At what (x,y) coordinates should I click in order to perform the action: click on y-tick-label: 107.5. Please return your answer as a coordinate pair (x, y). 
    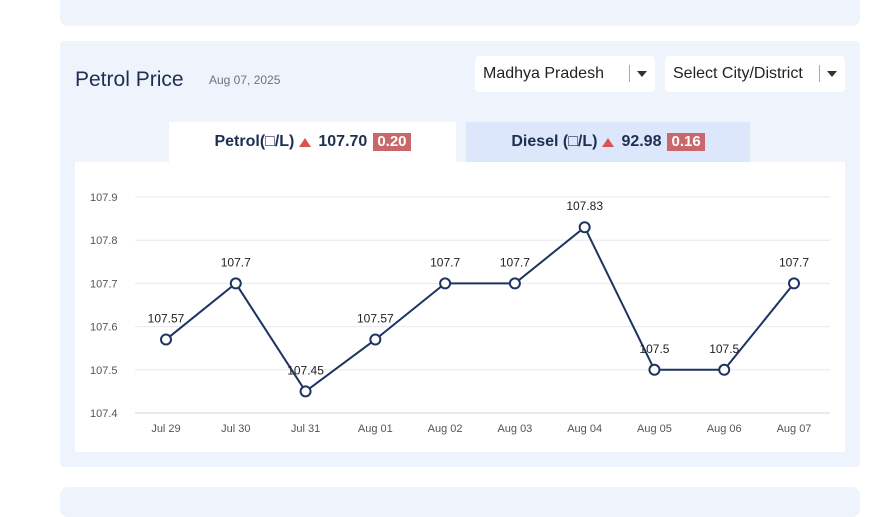
    Looking at the image, I should click on (104, 371).